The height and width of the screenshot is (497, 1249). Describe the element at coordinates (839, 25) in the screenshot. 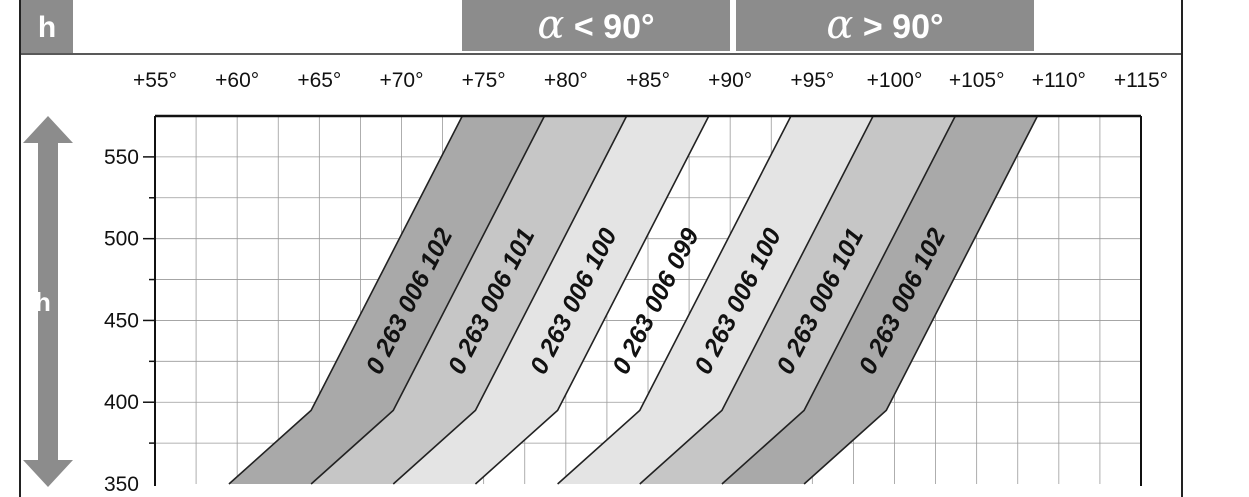

I see `alpha-greater-symbol: α` at that location.